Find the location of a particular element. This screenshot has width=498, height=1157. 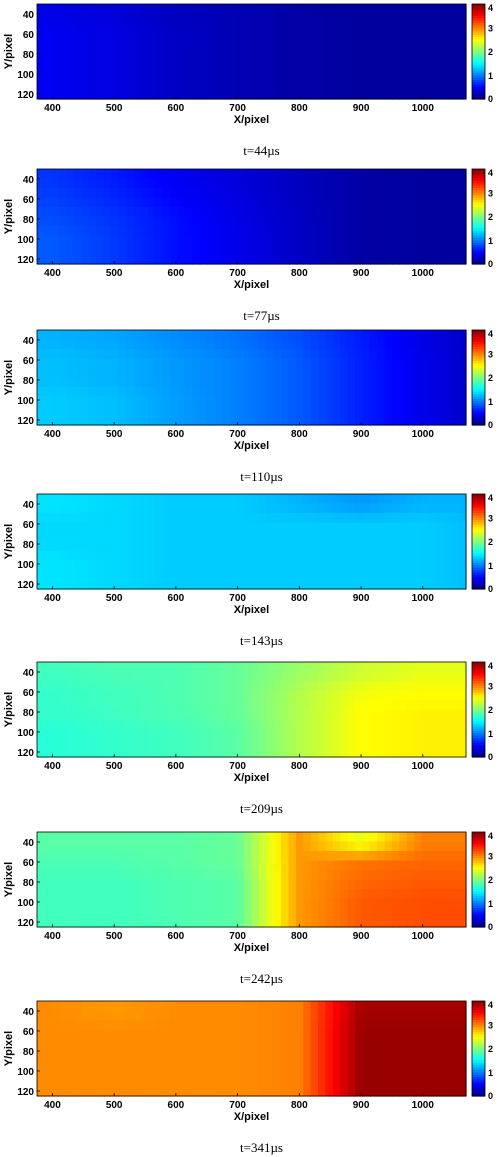

panel-caption: t=110µs is located at coordinates (261, 476).